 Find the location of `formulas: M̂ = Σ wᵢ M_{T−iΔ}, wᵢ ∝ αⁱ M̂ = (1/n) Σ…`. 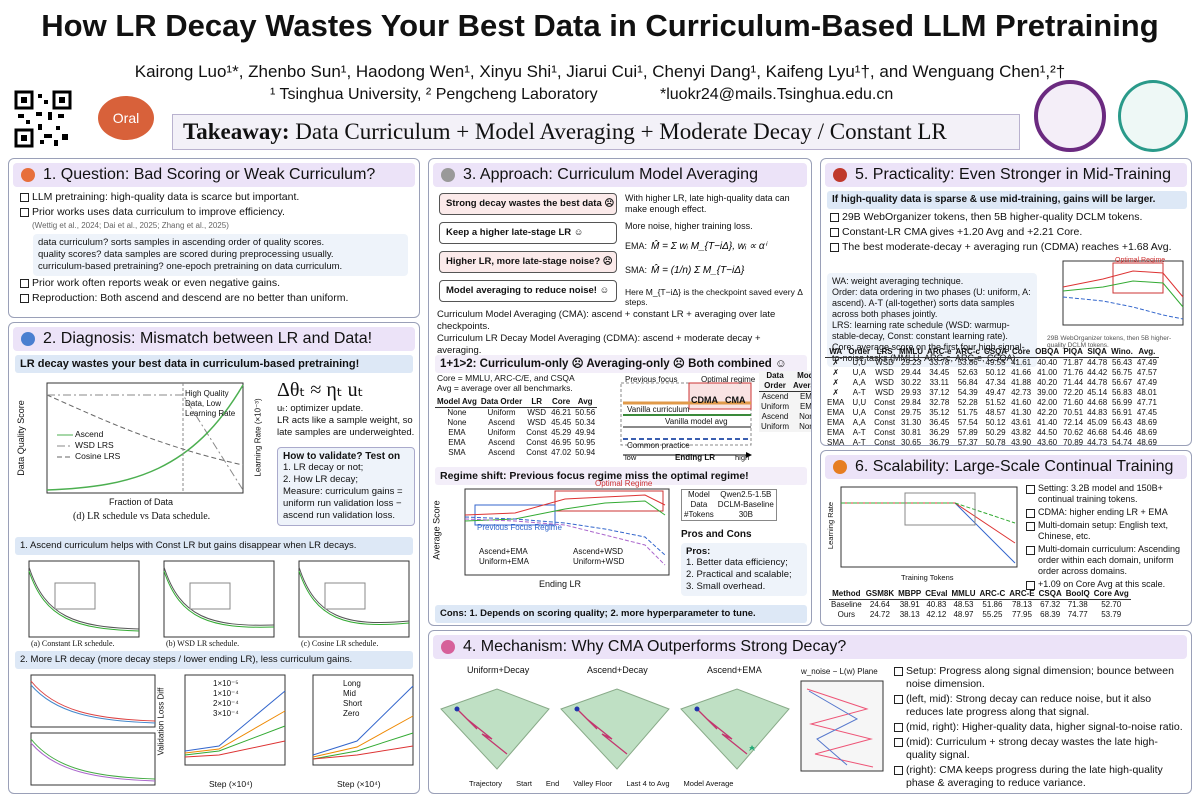

formulas: M̂ = Σ wᵢ M_{T−iΔ}, wᵢ ∝ αⁱ M̂ = (1/n) Σ… is located at coordinates (710, 257).